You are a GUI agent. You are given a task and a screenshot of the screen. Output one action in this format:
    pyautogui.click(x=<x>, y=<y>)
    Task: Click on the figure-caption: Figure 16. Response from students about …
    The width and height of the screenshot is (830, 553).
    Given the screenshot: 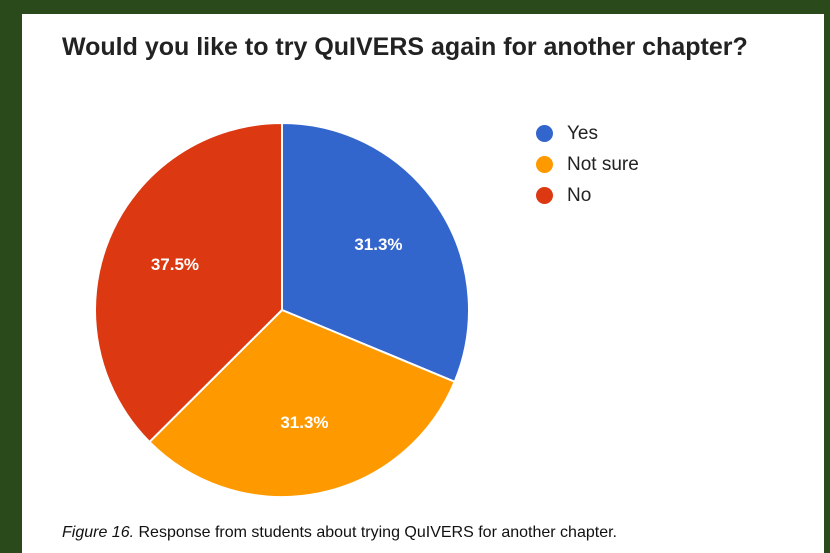 What is the action you would take?
    pyautogui.click(x=442, y=533)
    